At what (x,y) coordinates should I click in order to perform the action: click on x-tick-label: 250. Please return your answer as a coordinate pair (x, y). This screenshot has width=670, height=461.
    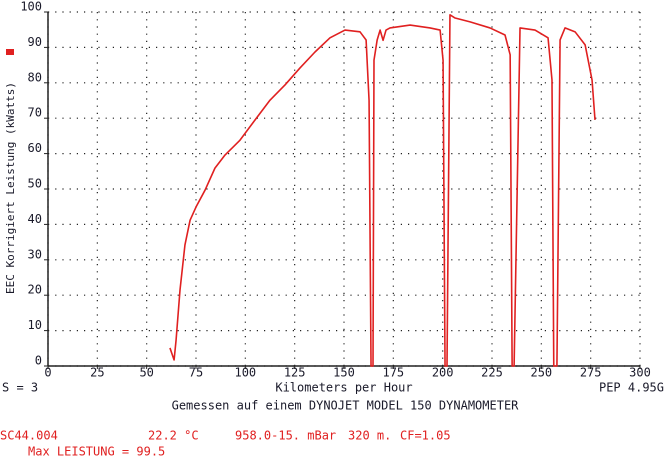
    Looking at the image, I should click on (541, 373).